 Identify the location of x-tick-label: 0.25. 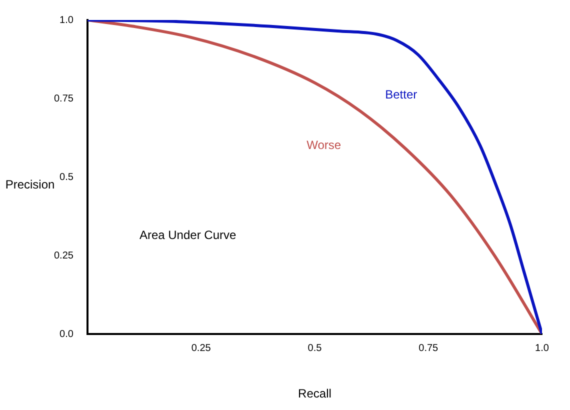
(201, 348).